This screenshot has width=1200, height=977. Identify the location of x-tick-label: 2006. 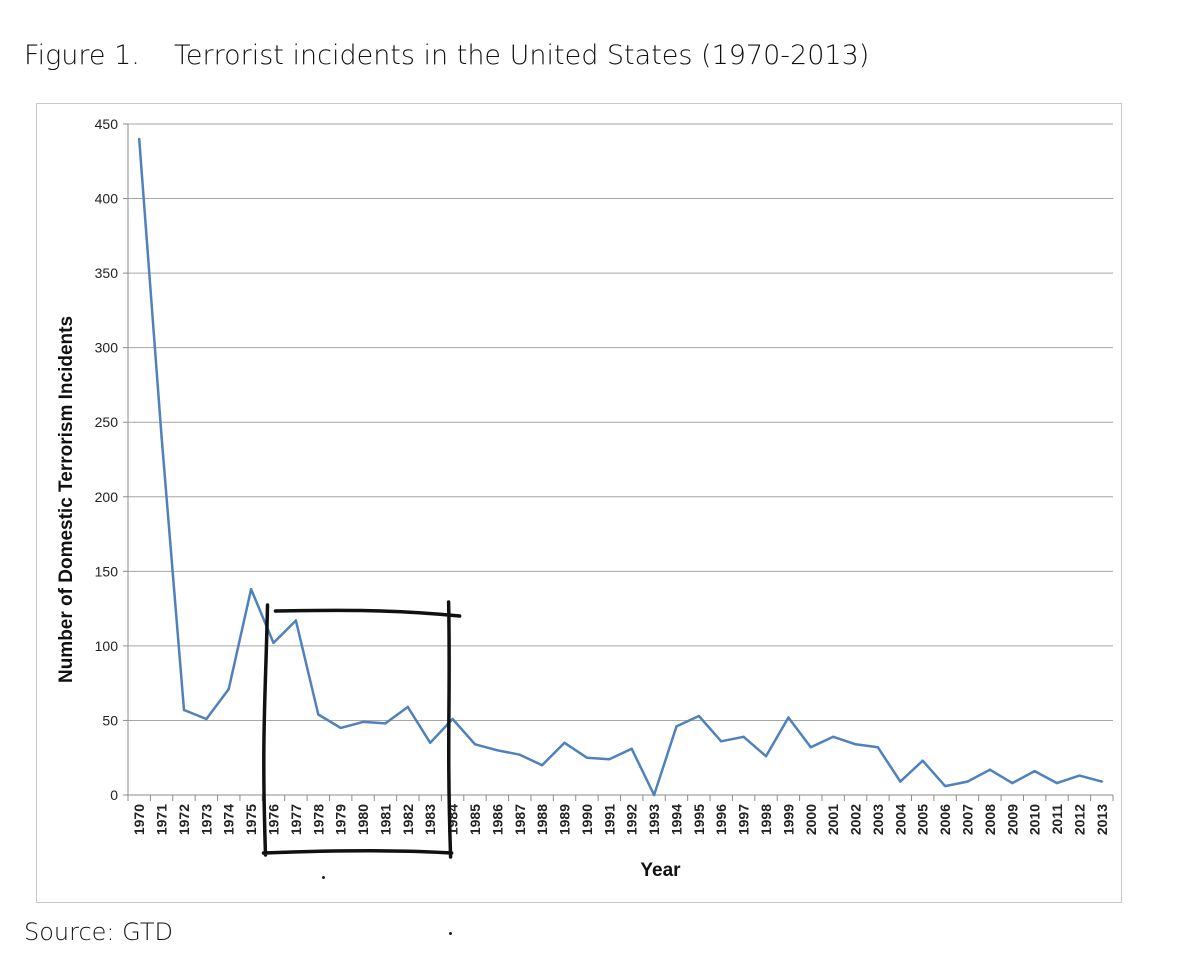
(945, 819).